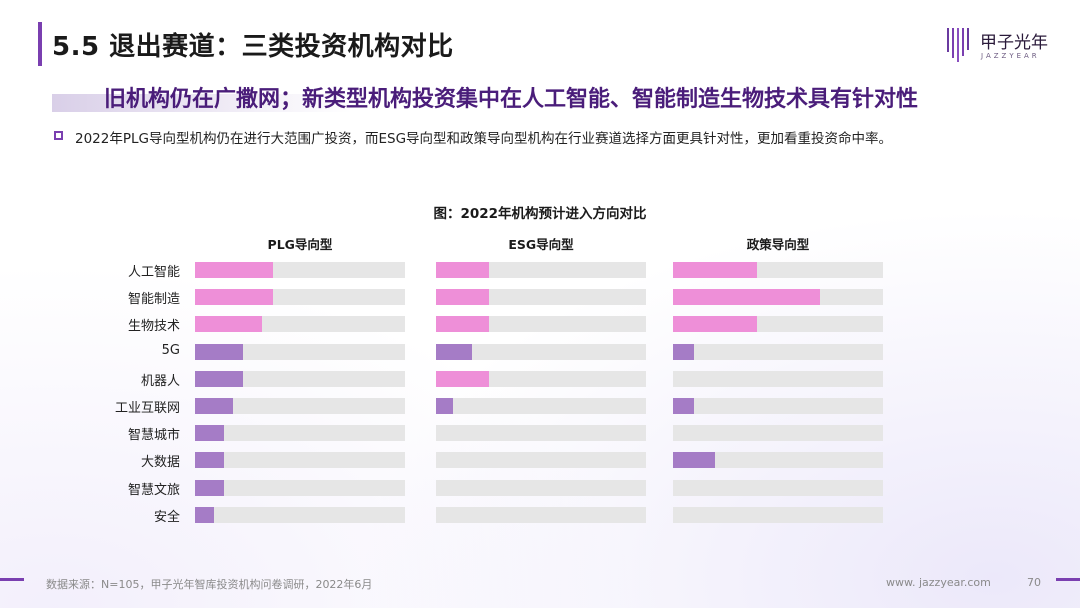 The width and height of the screenshot is (1080, 608). Describe the element at coordinates (511, 99) in the screenshot. I see `subtitle: 旧机构仍在广撒网；新类型机构投资集中在人工智能、智能制造生物技术具有针对性` at that location.